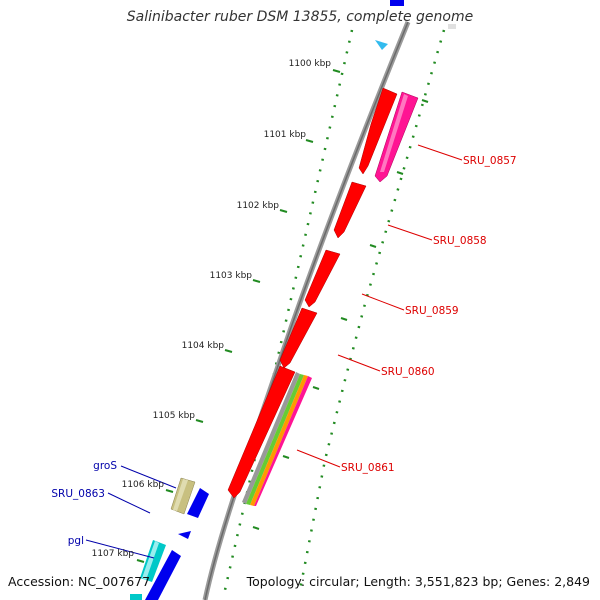  I want to click on gene-SRU_0861-a, so click(261, 432).